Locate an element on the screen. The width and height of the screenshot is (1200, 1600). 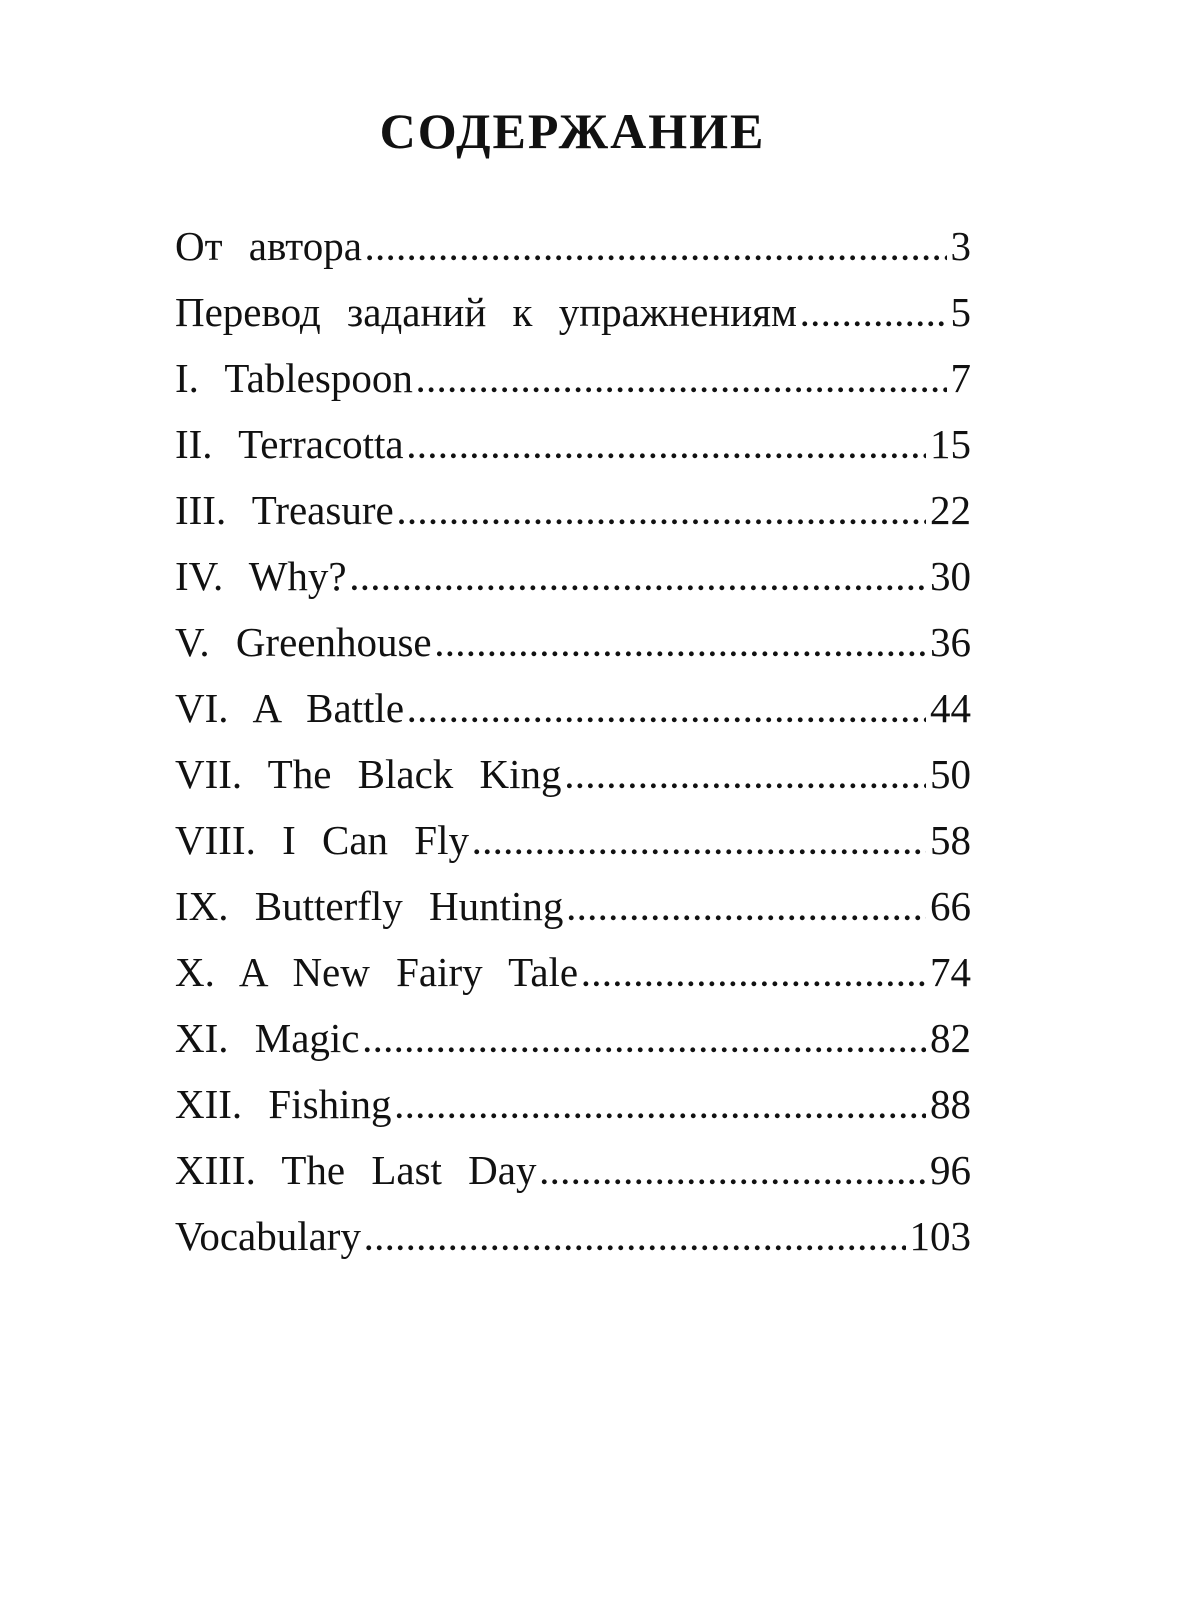
toc-entry-page: 88 is located at coordinates (950, 1104).